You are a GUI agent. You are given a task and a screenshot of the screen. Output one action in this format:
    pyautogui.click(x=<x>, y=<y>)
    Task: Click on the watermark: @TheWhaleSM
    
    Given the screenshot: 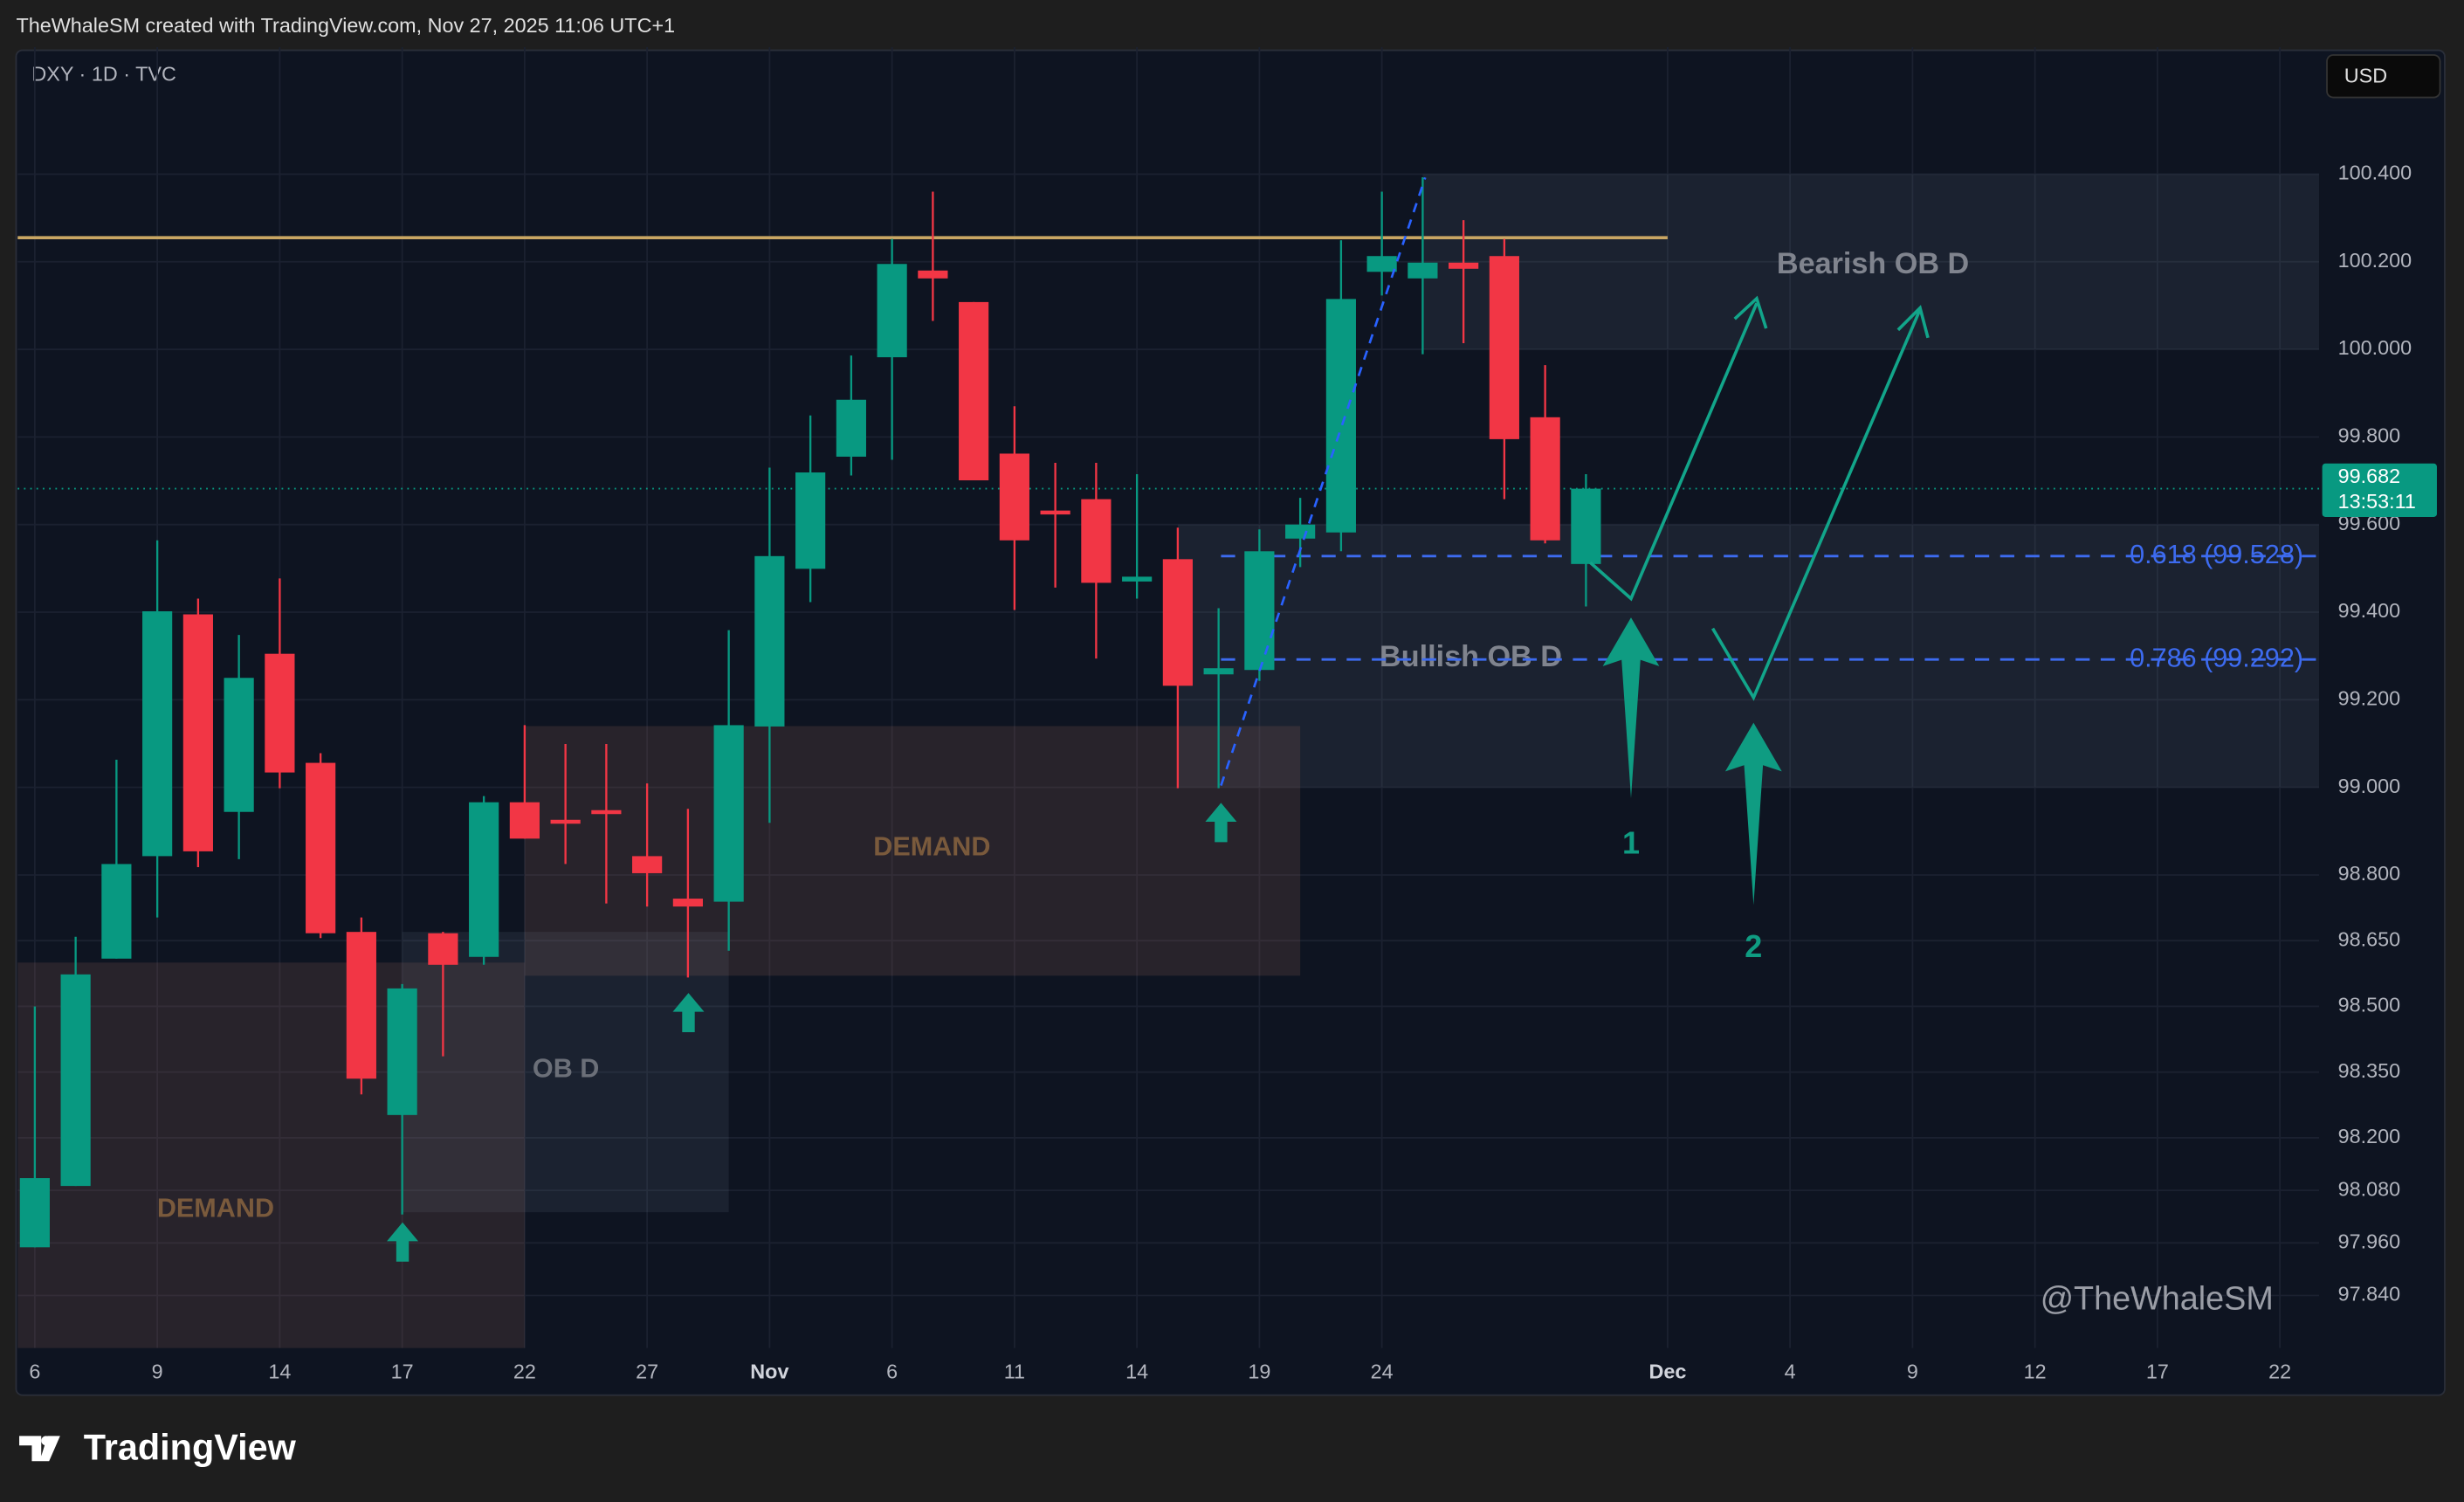 What is the action you would take?
    pyautogui.click(x=2157, y=1299)
    